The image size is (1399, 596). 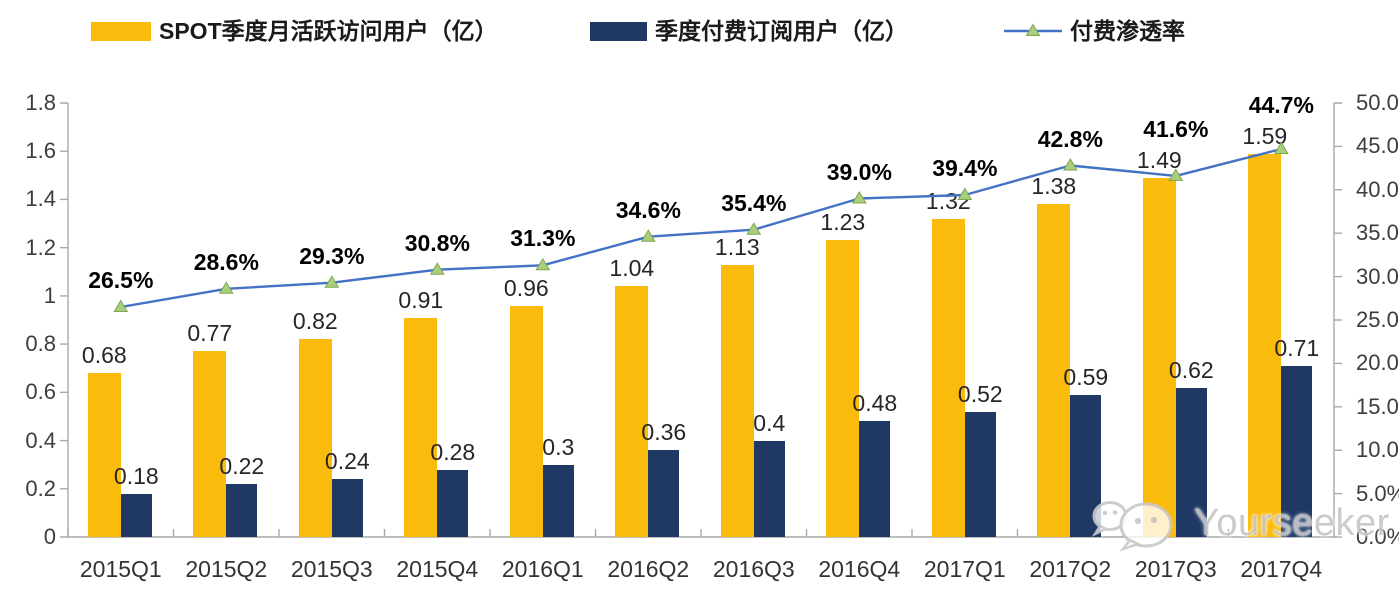 I want to click on bar-label-mau-2016Q1: 0.96, so click(x=526, y=287).